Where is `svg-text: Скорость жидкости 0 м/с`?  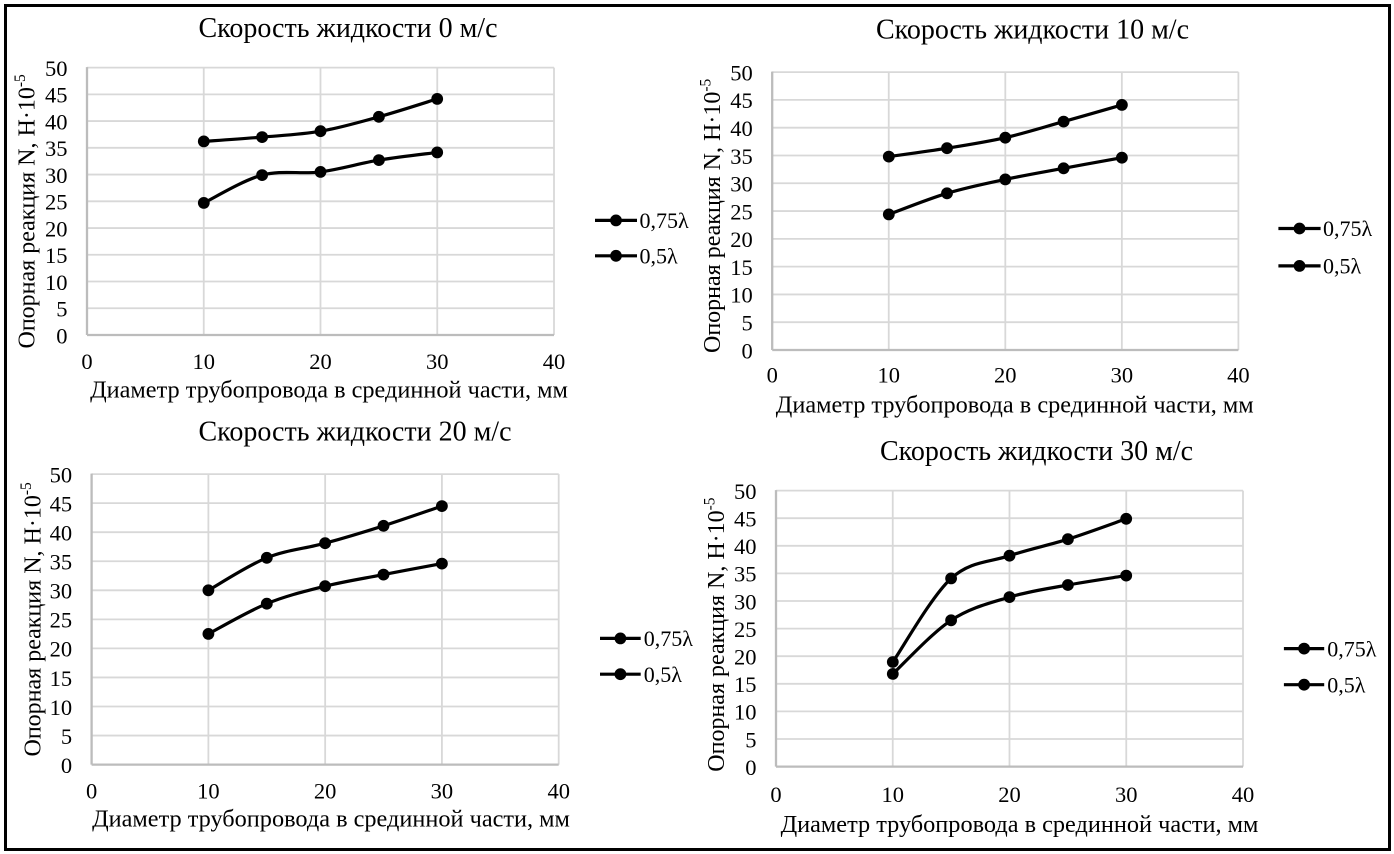 svg-text: Скорость жидкости 0 м/с is located at coordinates (347, 28).